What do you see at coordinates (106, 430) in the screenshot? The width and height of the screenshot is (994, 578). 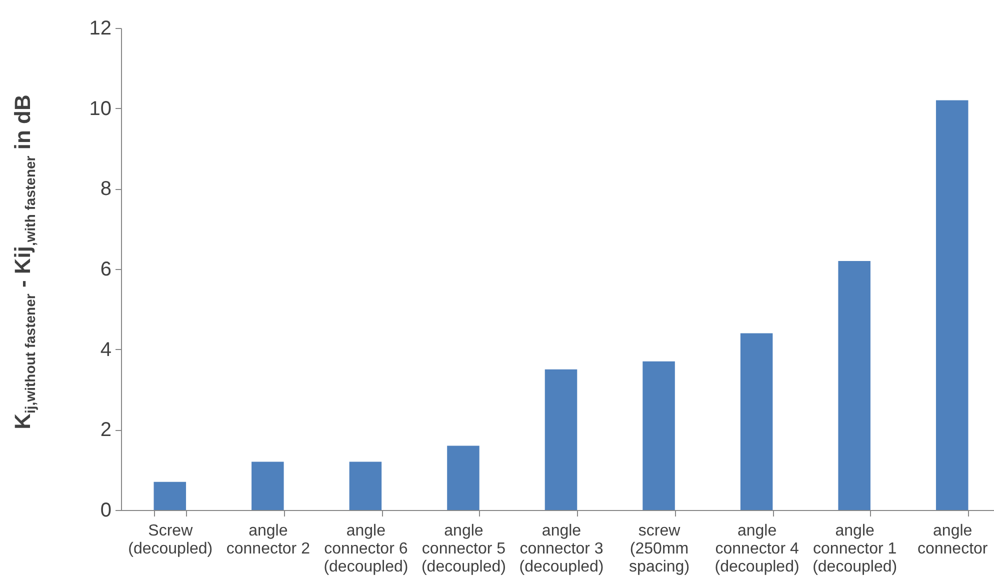 I see `y-tick-label: 2` at bounding box center [106, 430].